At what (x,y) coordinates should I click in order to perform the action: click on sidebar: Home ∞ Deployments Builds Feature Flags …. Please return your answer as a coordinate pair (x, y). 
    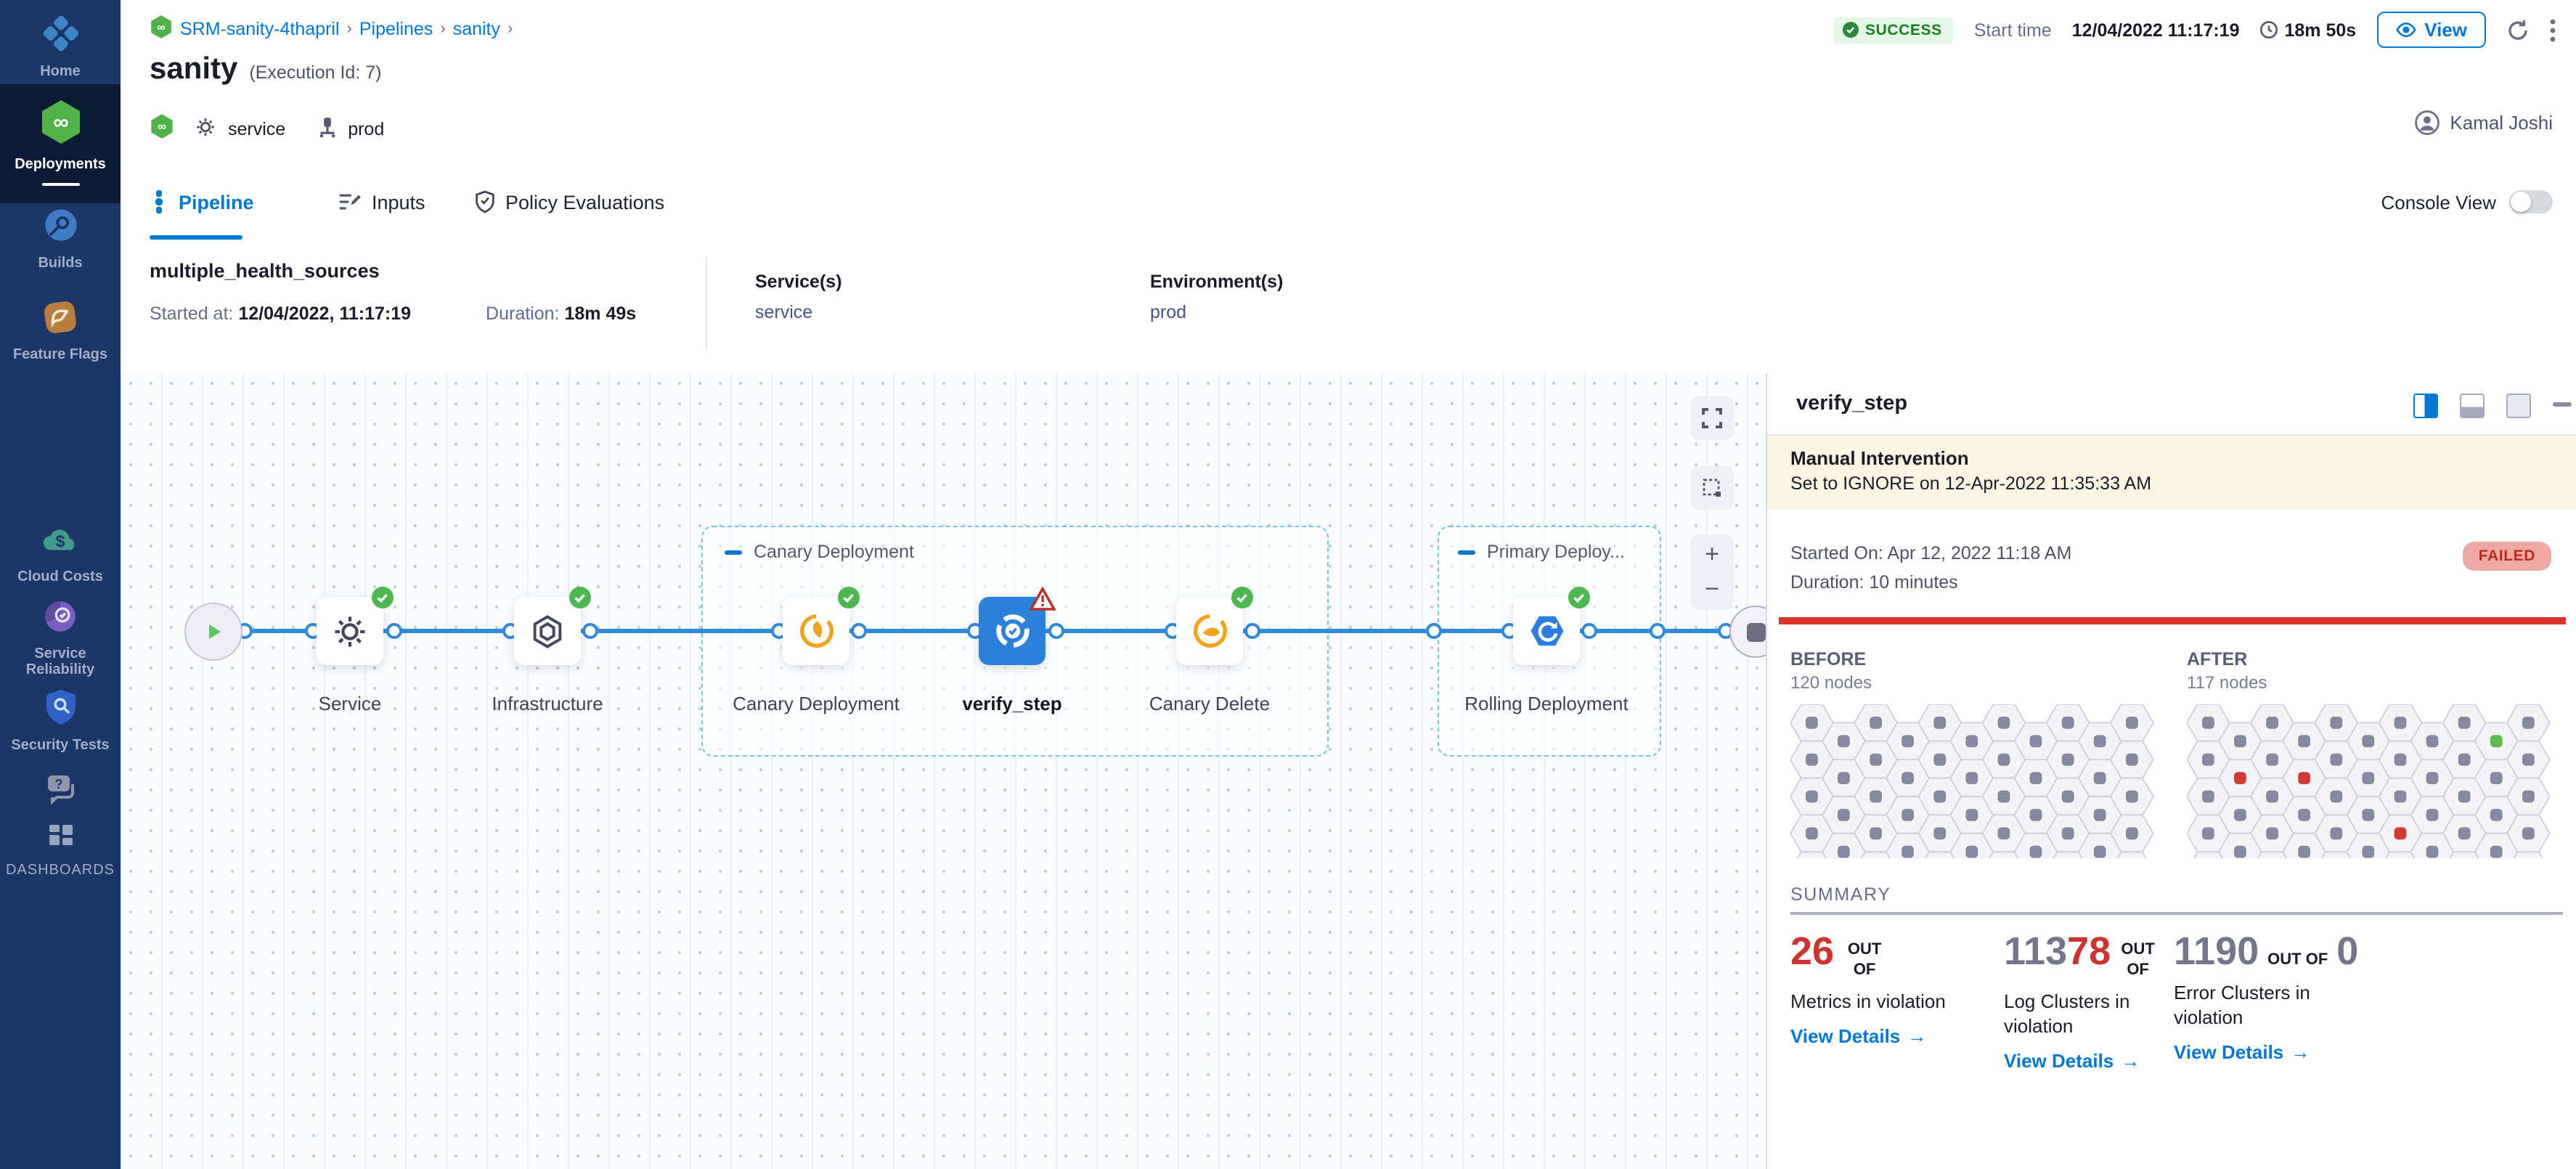
    Looking at the image, I should click on (60, 584).